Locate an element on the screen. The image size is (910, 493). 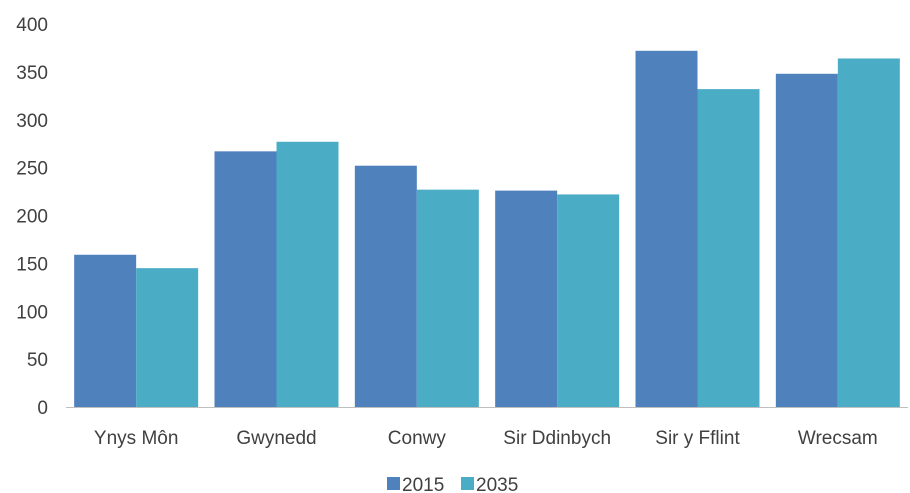
x-category-label: Ynys Môn is located at coordinates (136, 438).